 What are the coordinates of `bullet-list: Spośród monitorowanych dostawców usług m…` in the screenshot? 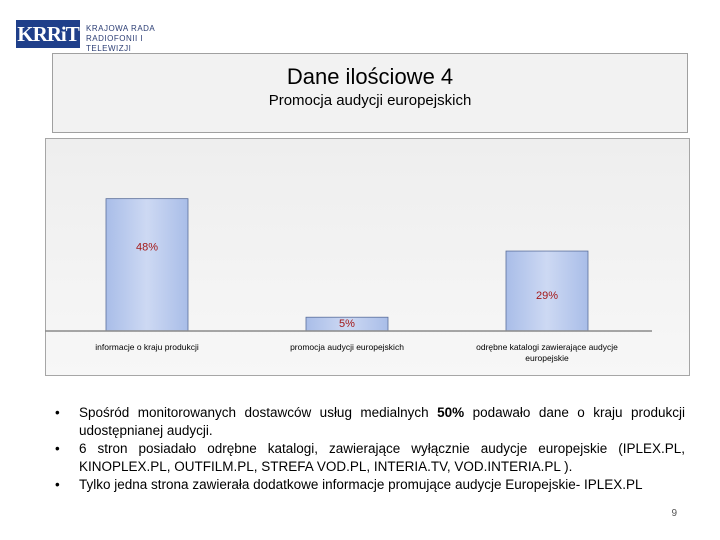 It's located at (370, 449).